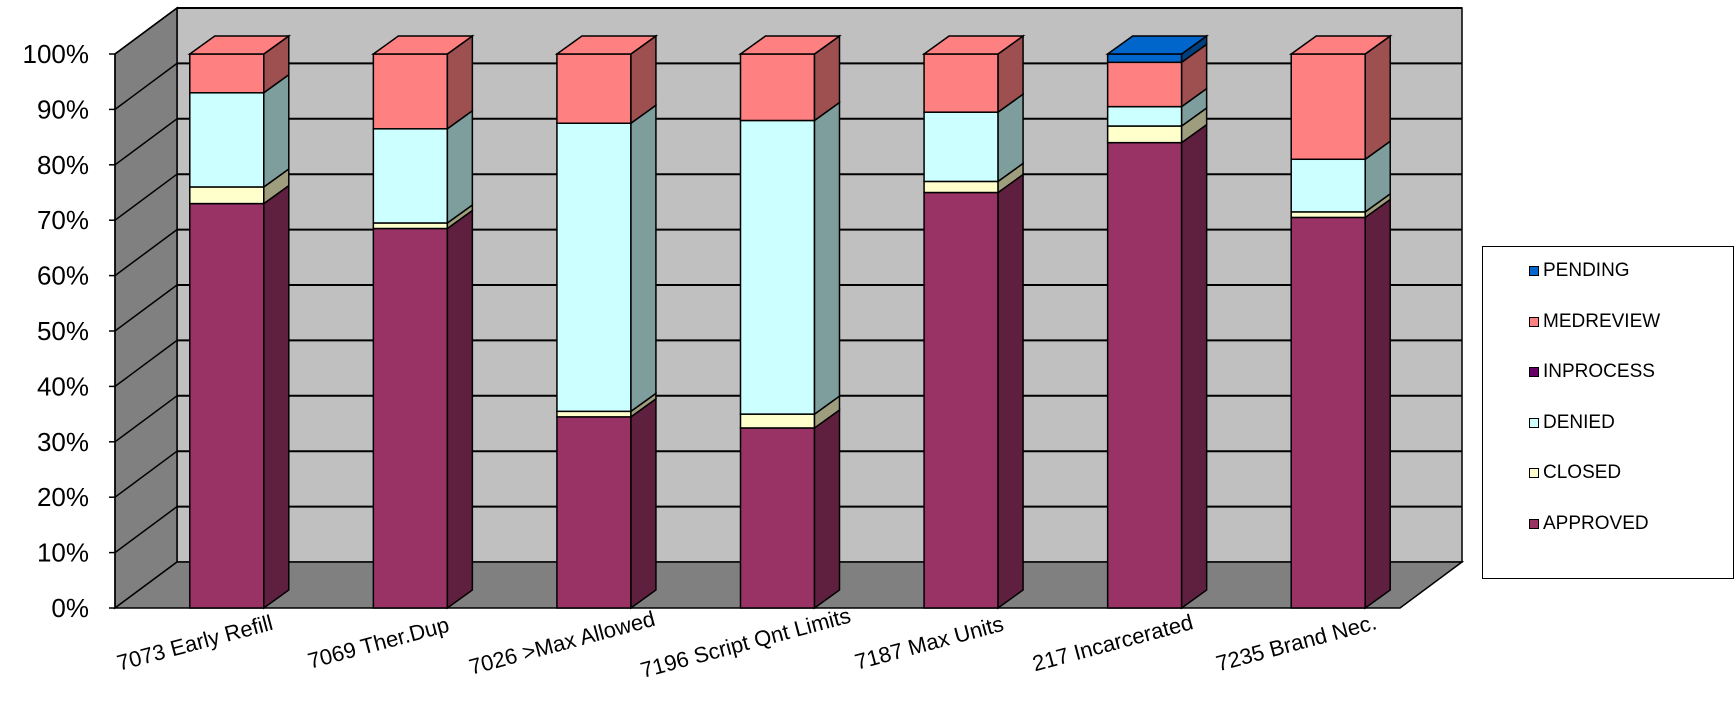 The width and height of the screenshot is (1735, 710). What do you see at coordinates (63, 442) in the screenshot?
I see `y-tick-label: 30%` at bounding box center [63, 442].